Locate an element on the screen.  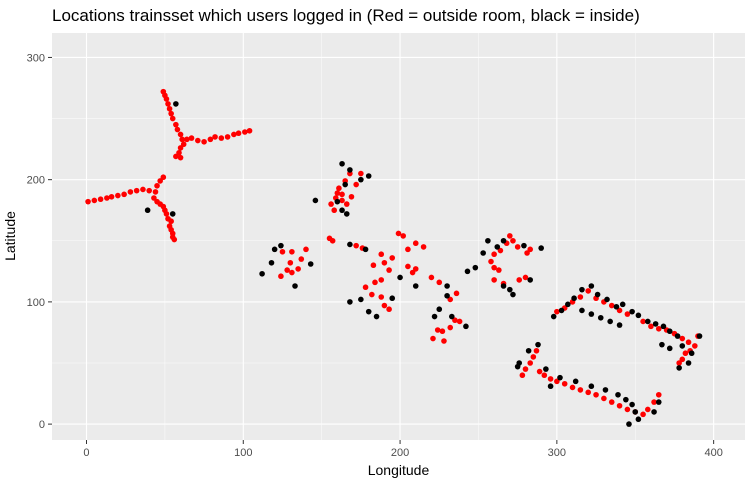
x-tick-label: 0 is located at coordinates (86, 453).